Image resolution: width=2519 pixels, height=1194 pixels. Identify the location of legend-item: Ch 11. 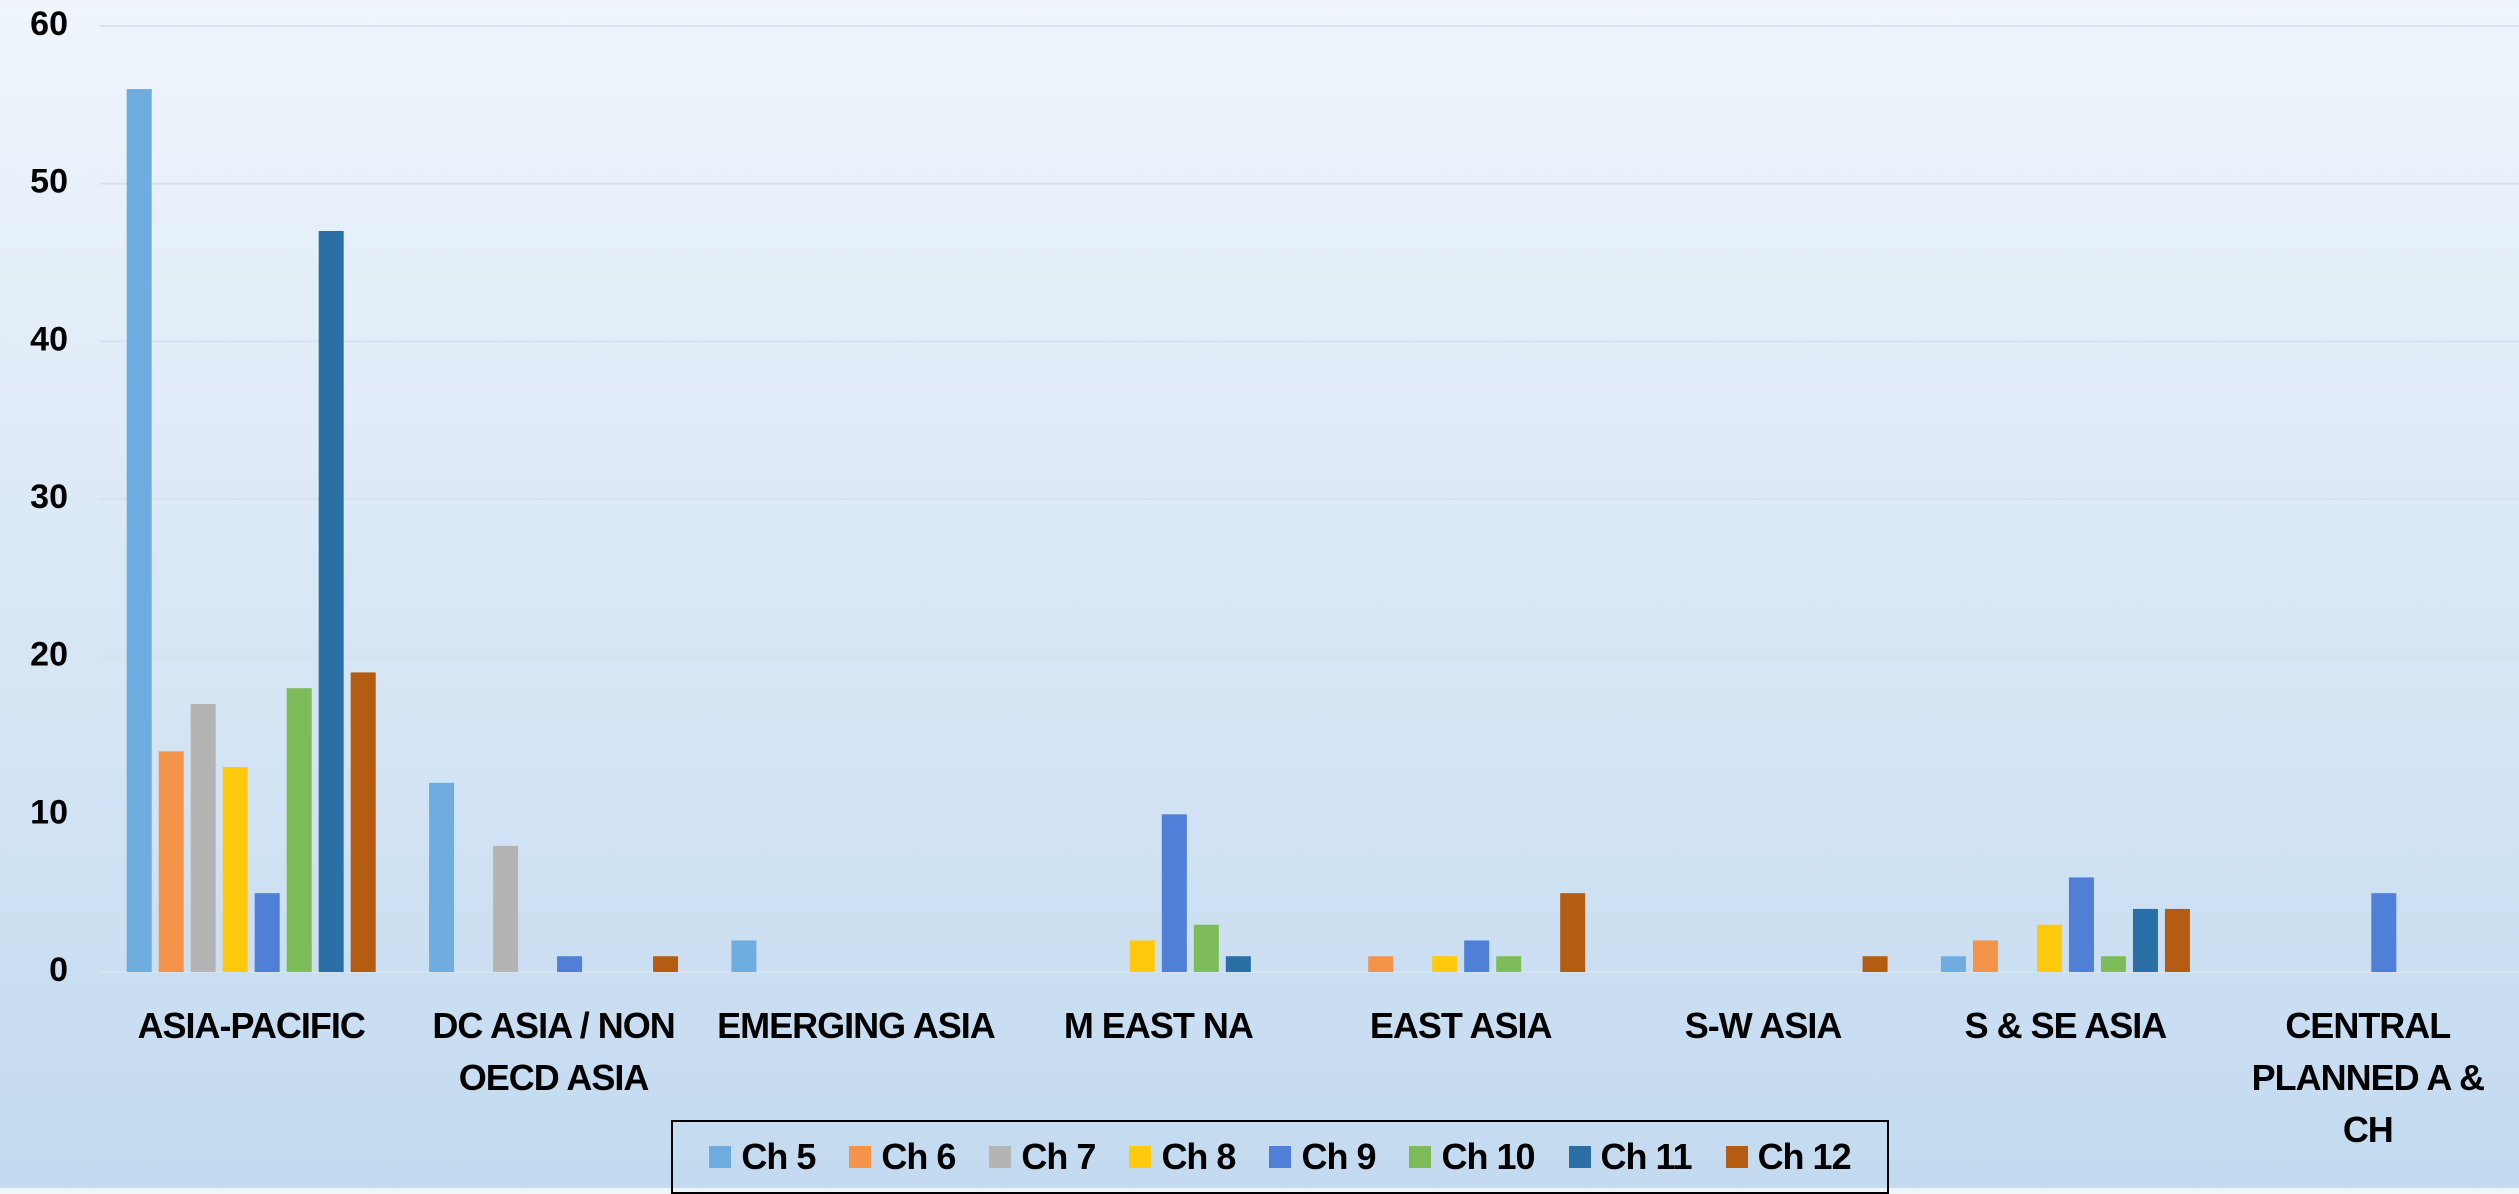
(1630, 1157).